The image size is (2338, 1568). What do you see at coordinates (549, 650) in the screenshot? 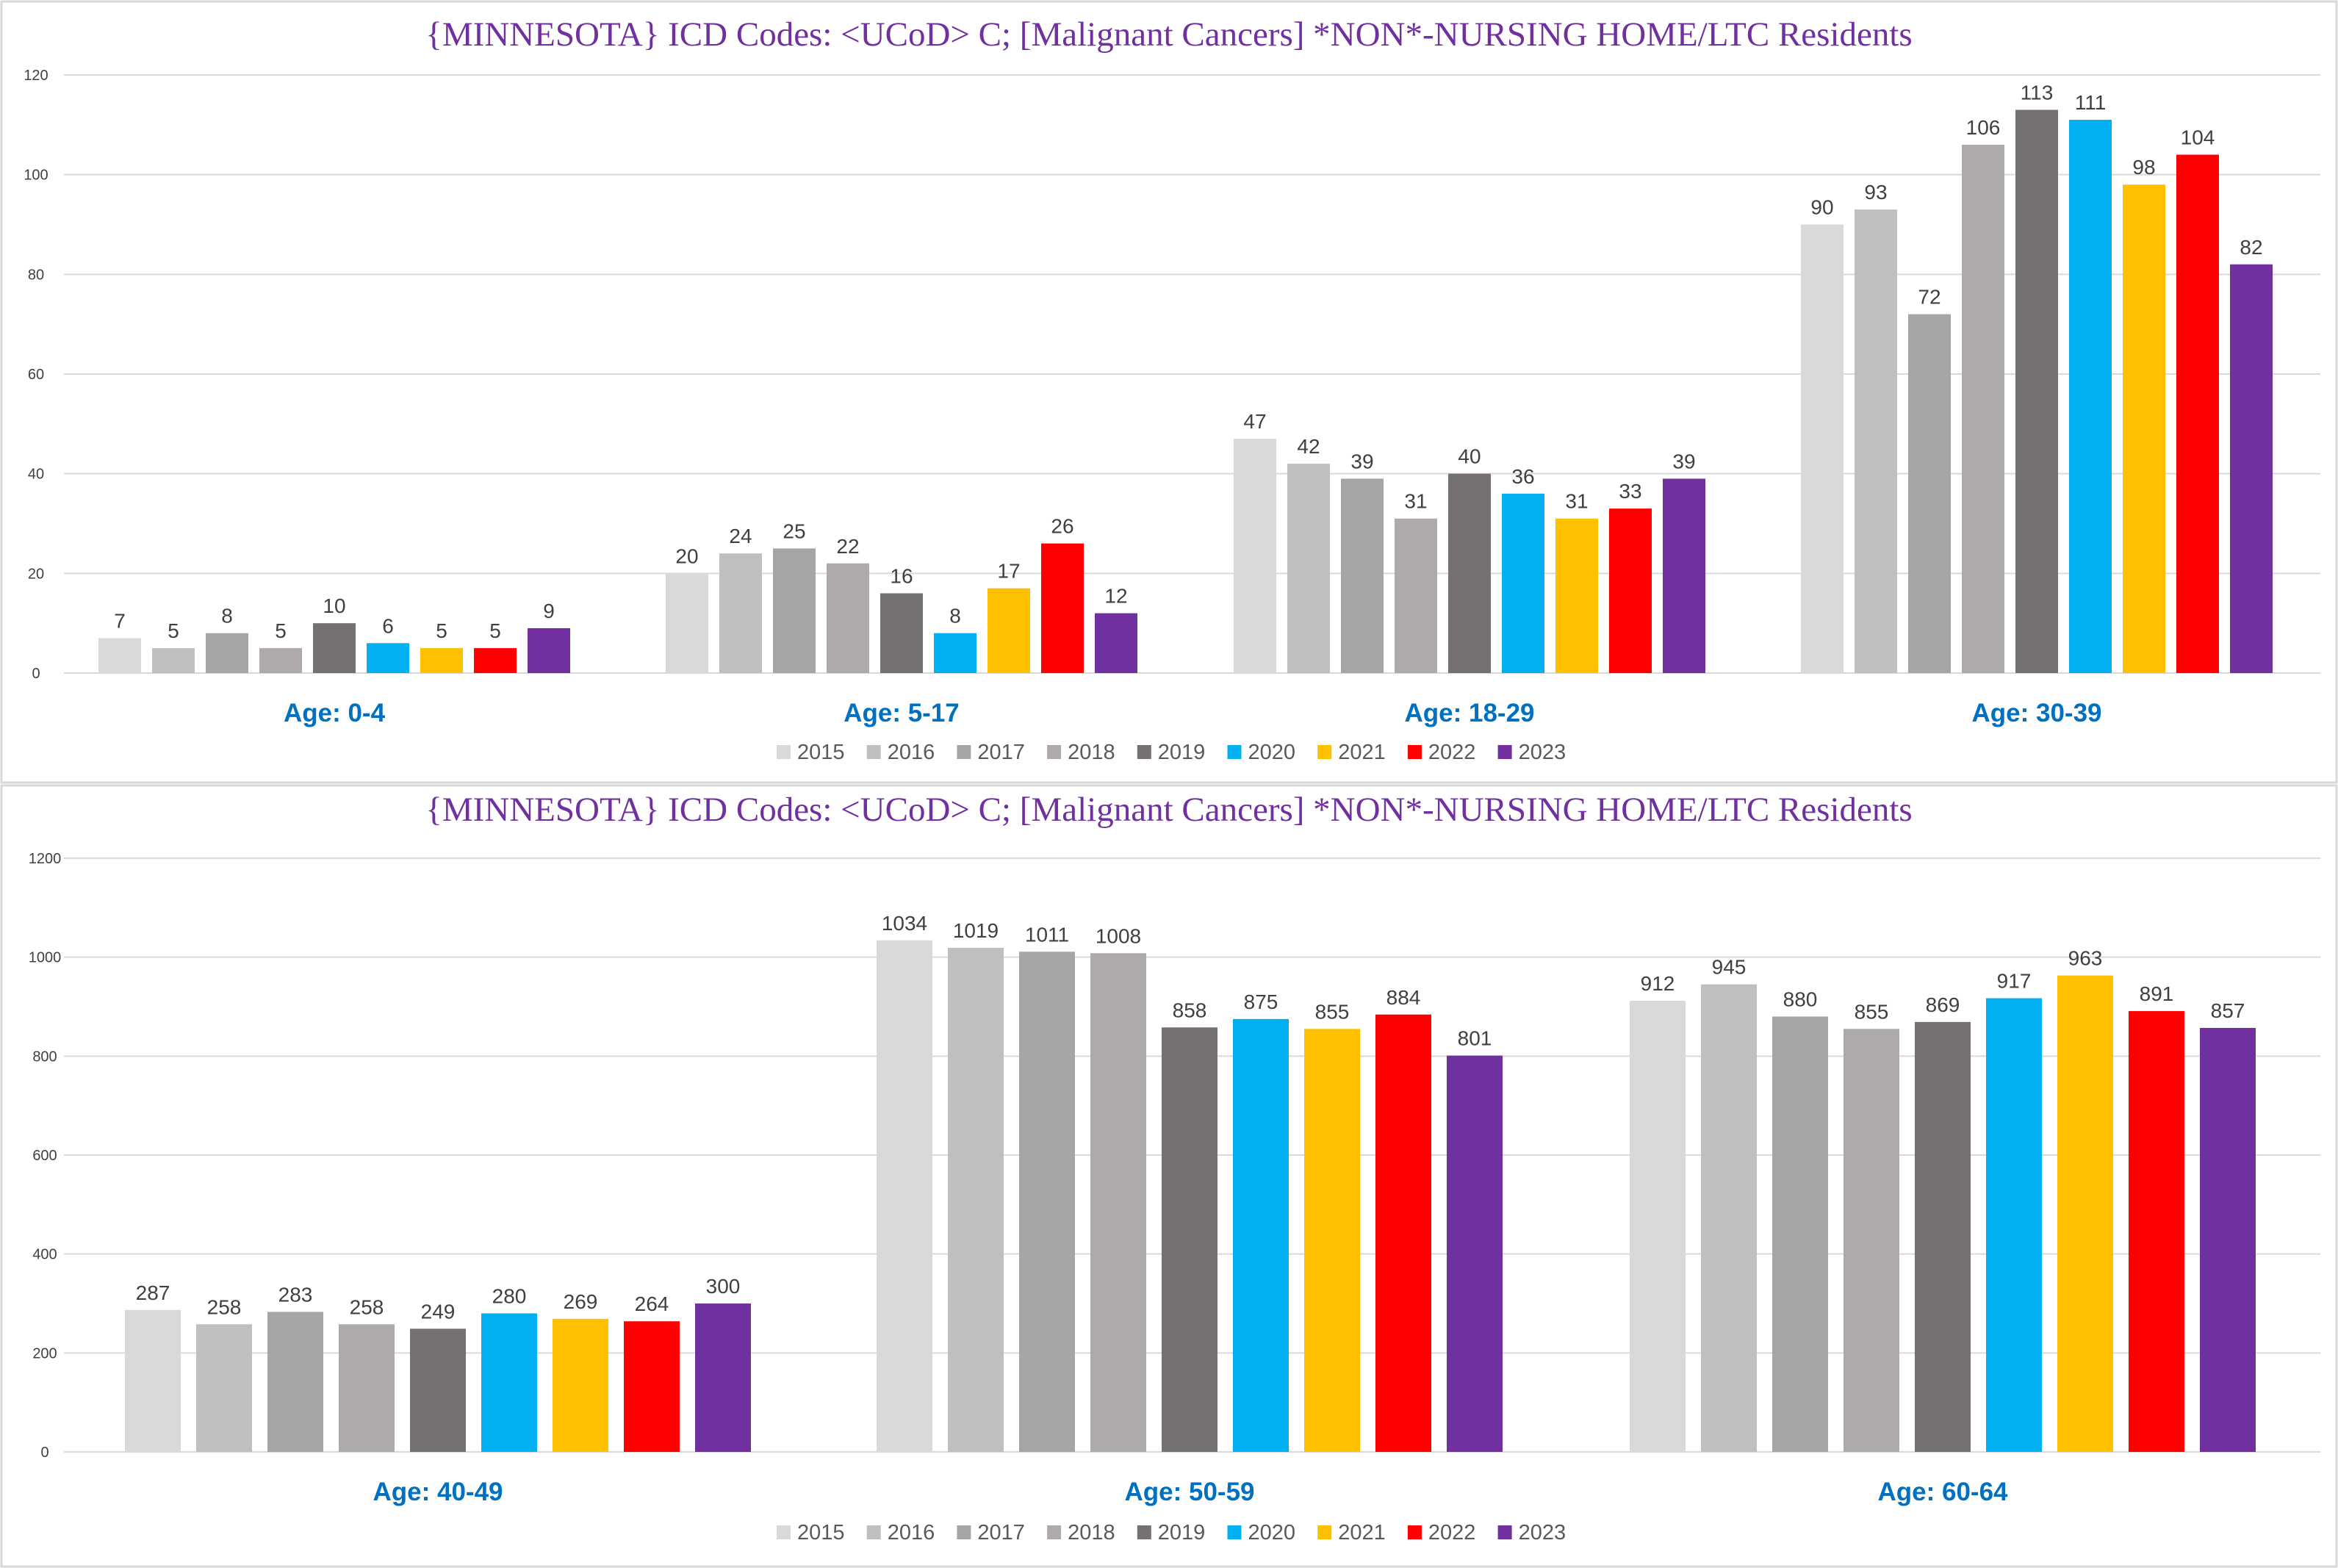
I see `bar-age-0-4-2023` at bounding box center [549, 650].